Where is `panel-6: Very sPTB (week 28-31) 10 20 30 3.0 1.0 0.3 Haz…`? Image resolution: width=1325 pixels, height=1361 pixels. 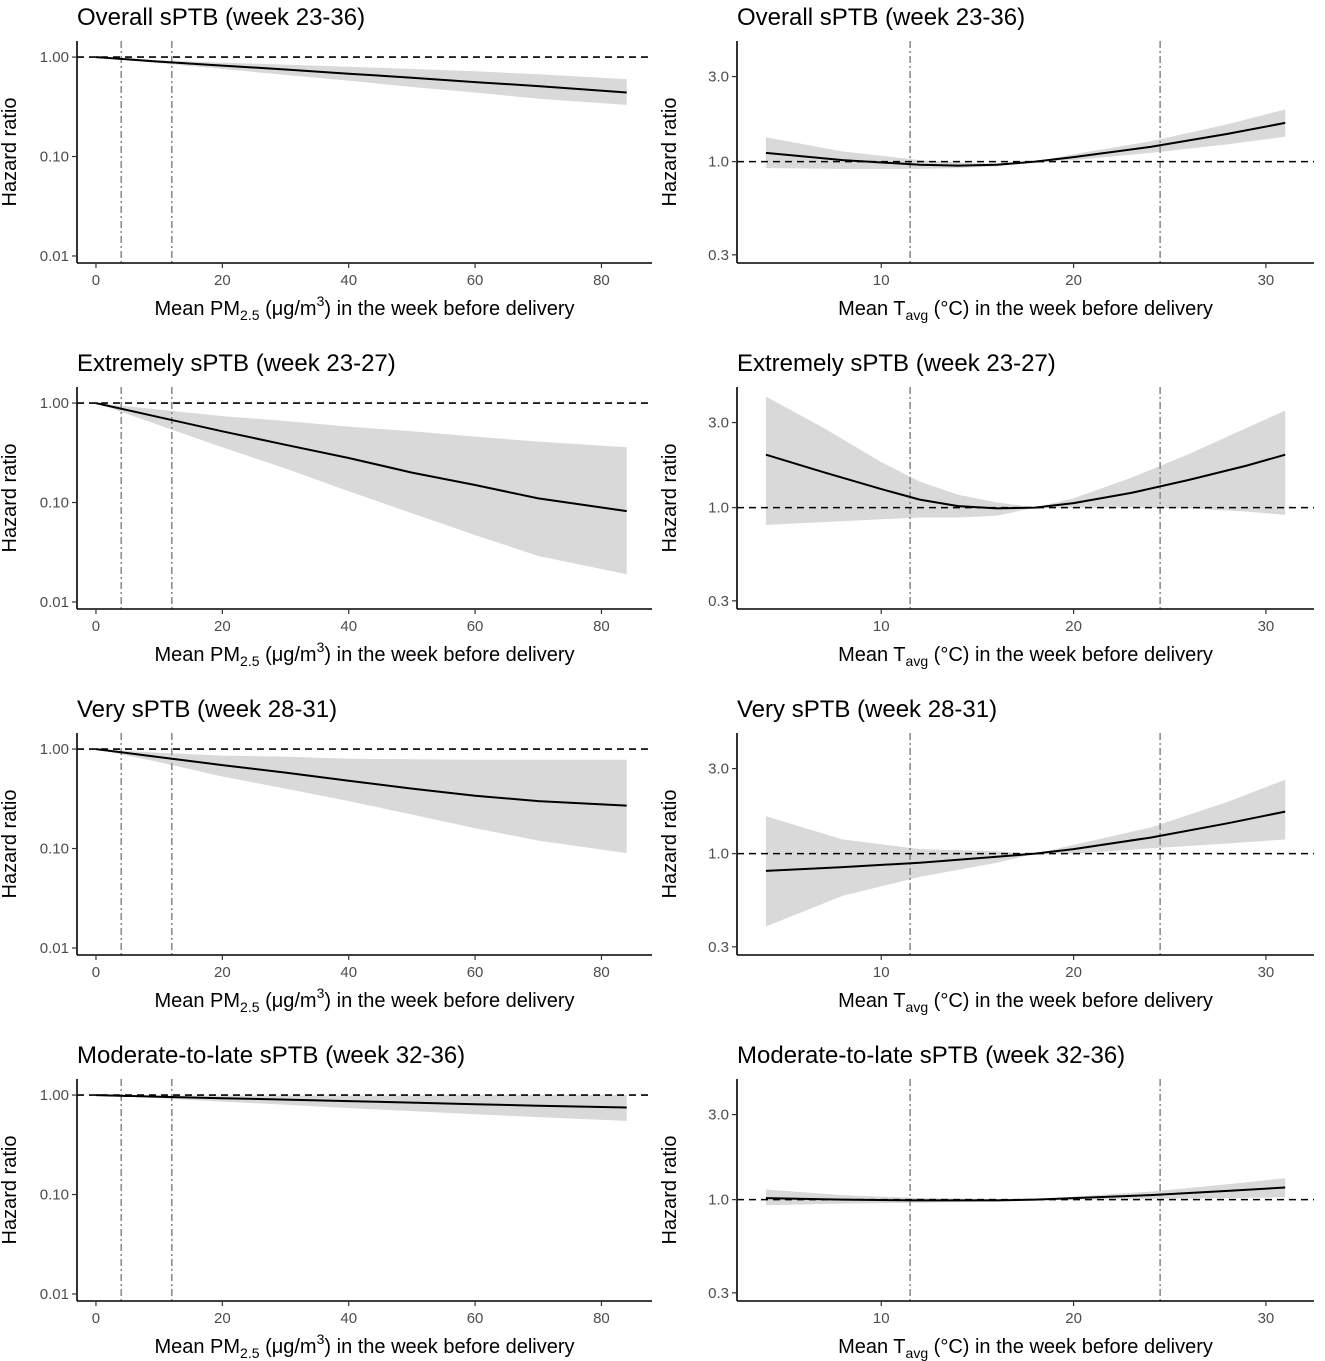
panel-6: Very sPTB (week 28-31) 10 20 30 3.0 1.0 0.3 Haz… is located at coordinates (986, 855).